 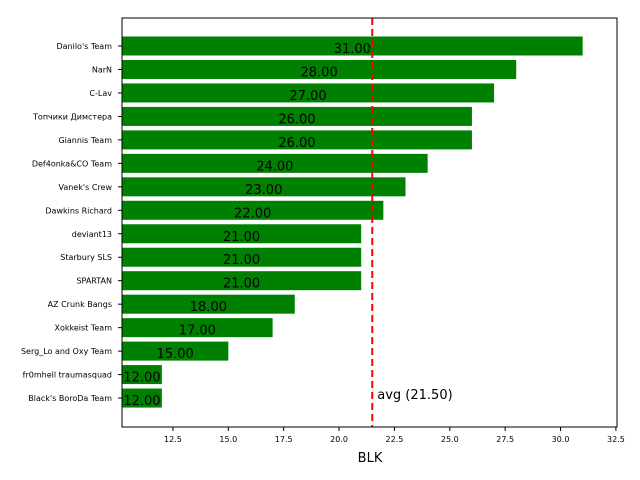 I want to click on bar-value-label: 22.00, so click(x=252, y=213).